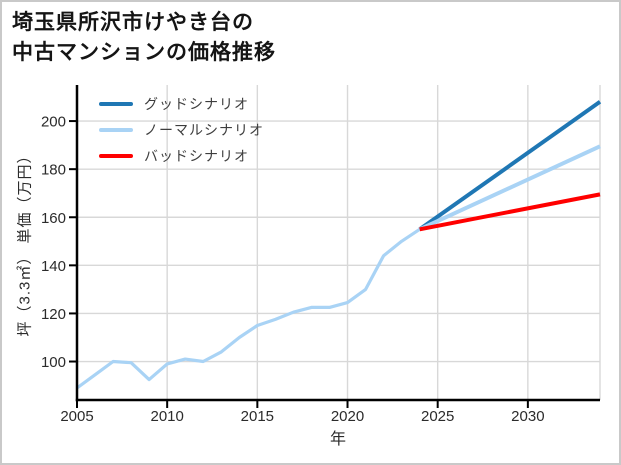 The width and height of the screenshot is (621, 465). Describe the element at coordinates (347, 416) in the screenshot. I see `x-tick-label: 2020` at that location.